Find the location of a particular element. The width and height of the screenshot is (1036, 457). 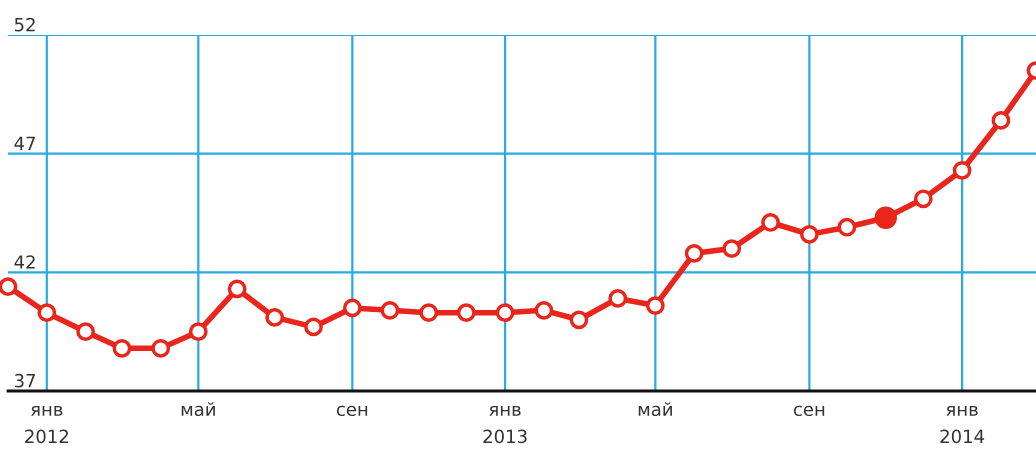

x-tick-label: янв 2014 is located at coordinates (962, 424).